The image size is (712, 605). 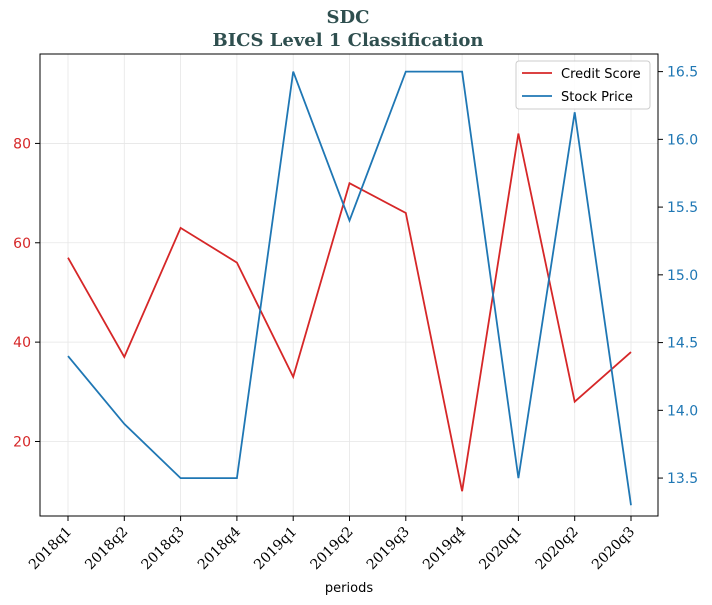 I want to click on x-tick-label: 2020q2, so click(x=557, y=548).